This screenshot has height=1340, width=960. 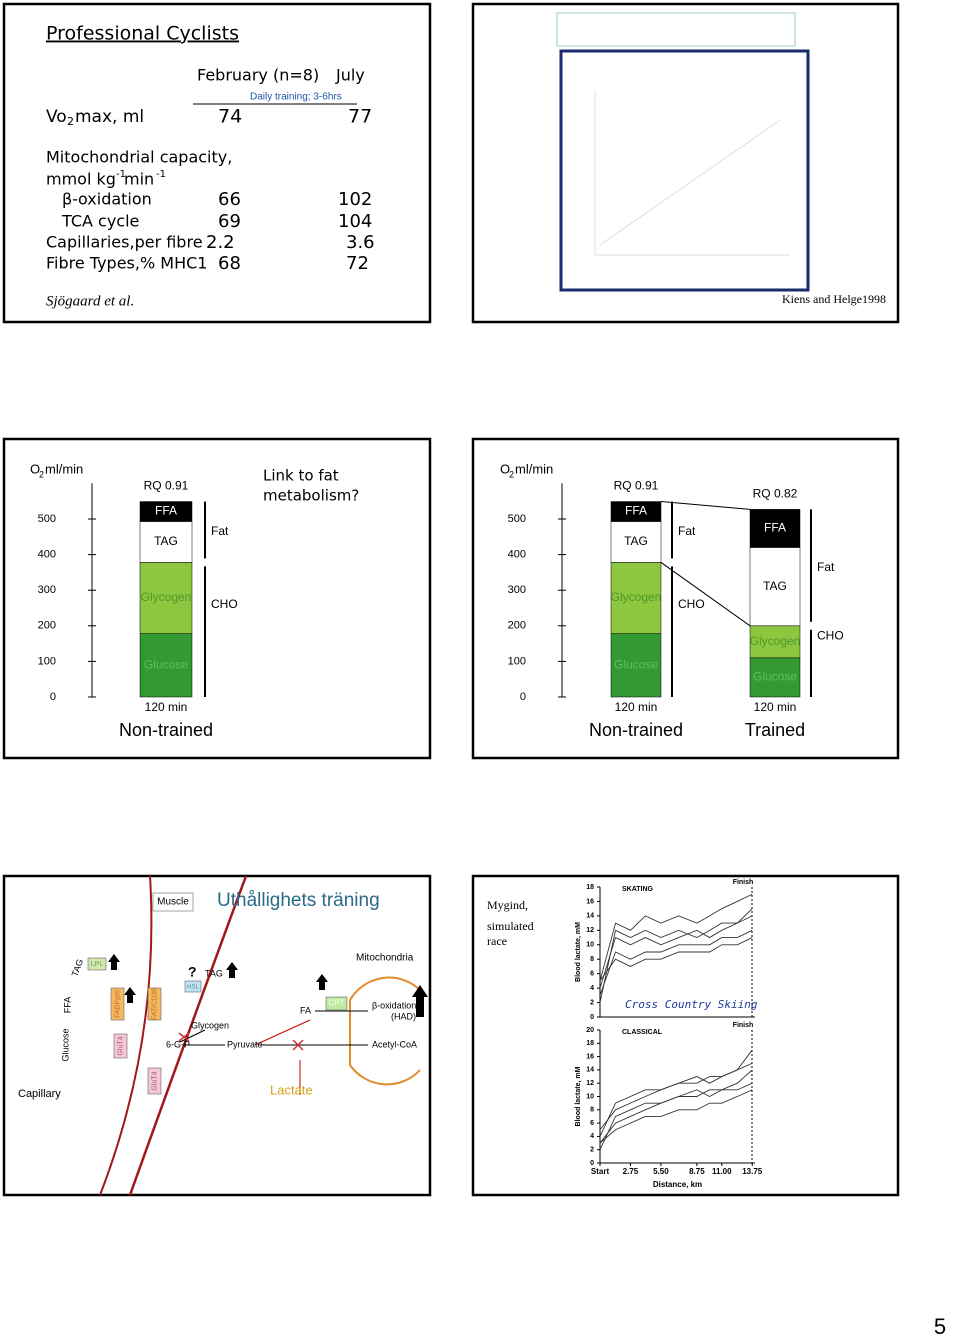 I want to click on label: Lactate, so click(x=291, y=1089).